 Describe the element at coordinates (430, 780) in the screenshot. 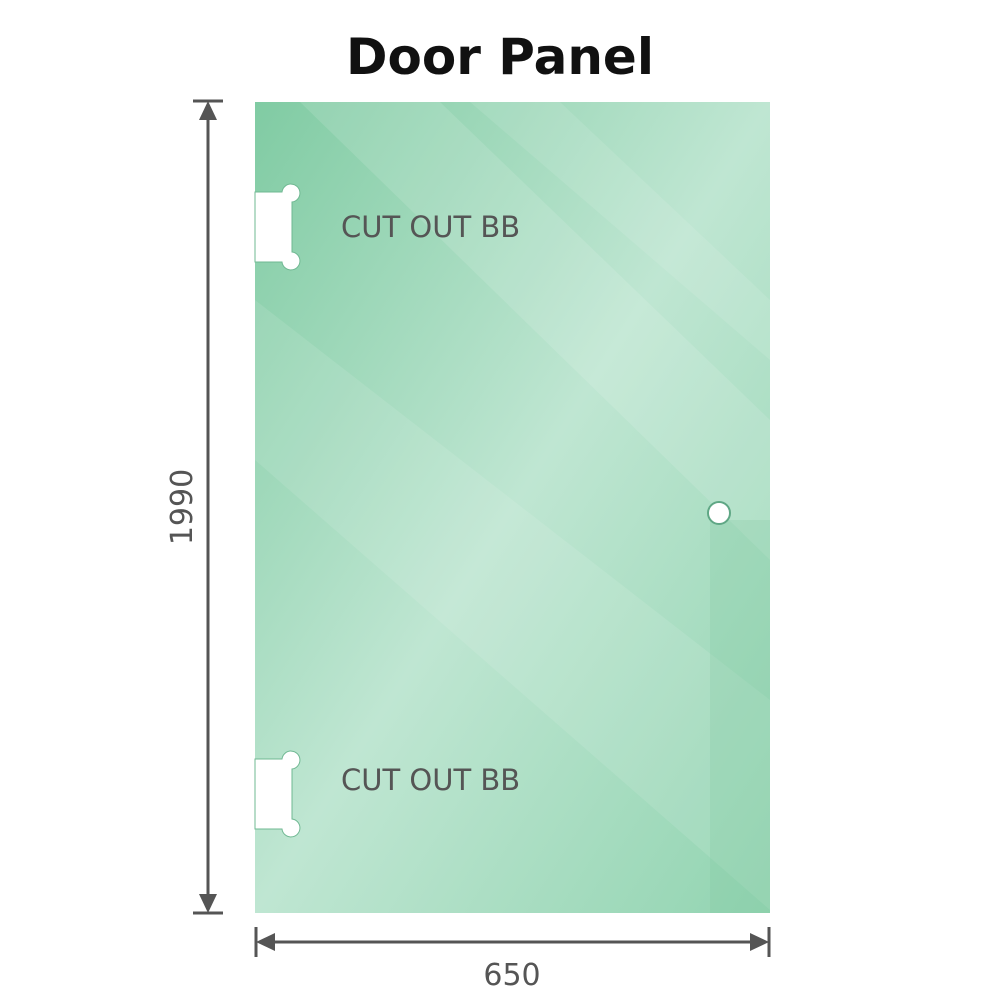

I see `cutout-label-bottom: CUT OUT BB` at that location.